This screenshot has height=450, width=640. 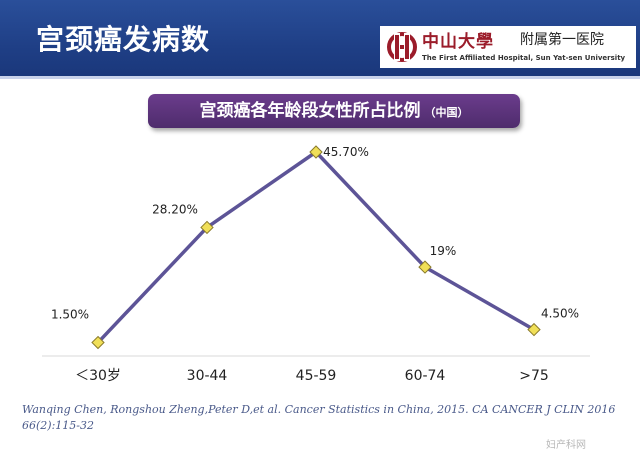 What do you see at coordinates (320, 77) in the screenshot?
I see `header-divider` at bounding box center [320, 77].